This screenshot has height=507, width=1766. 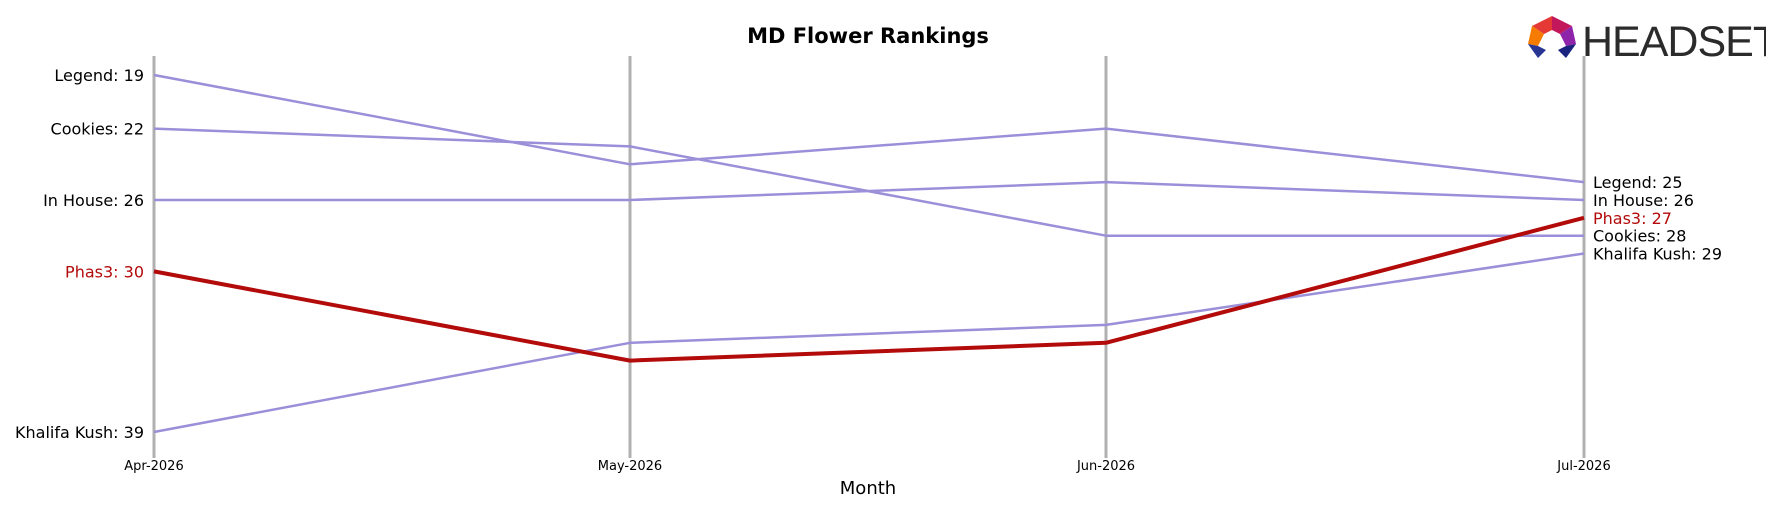 I want to click on end-label-legend: Legend: 25, so click(x=1638, y=182).